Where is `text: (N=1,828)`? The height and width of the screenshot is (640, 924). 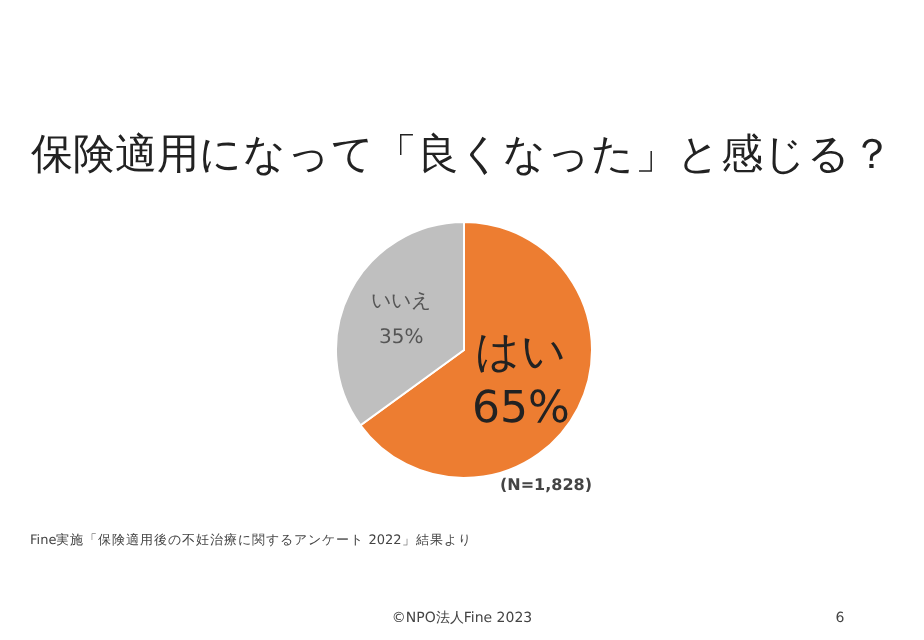 text: (N=1,828) is located at coordinates (546, 485).